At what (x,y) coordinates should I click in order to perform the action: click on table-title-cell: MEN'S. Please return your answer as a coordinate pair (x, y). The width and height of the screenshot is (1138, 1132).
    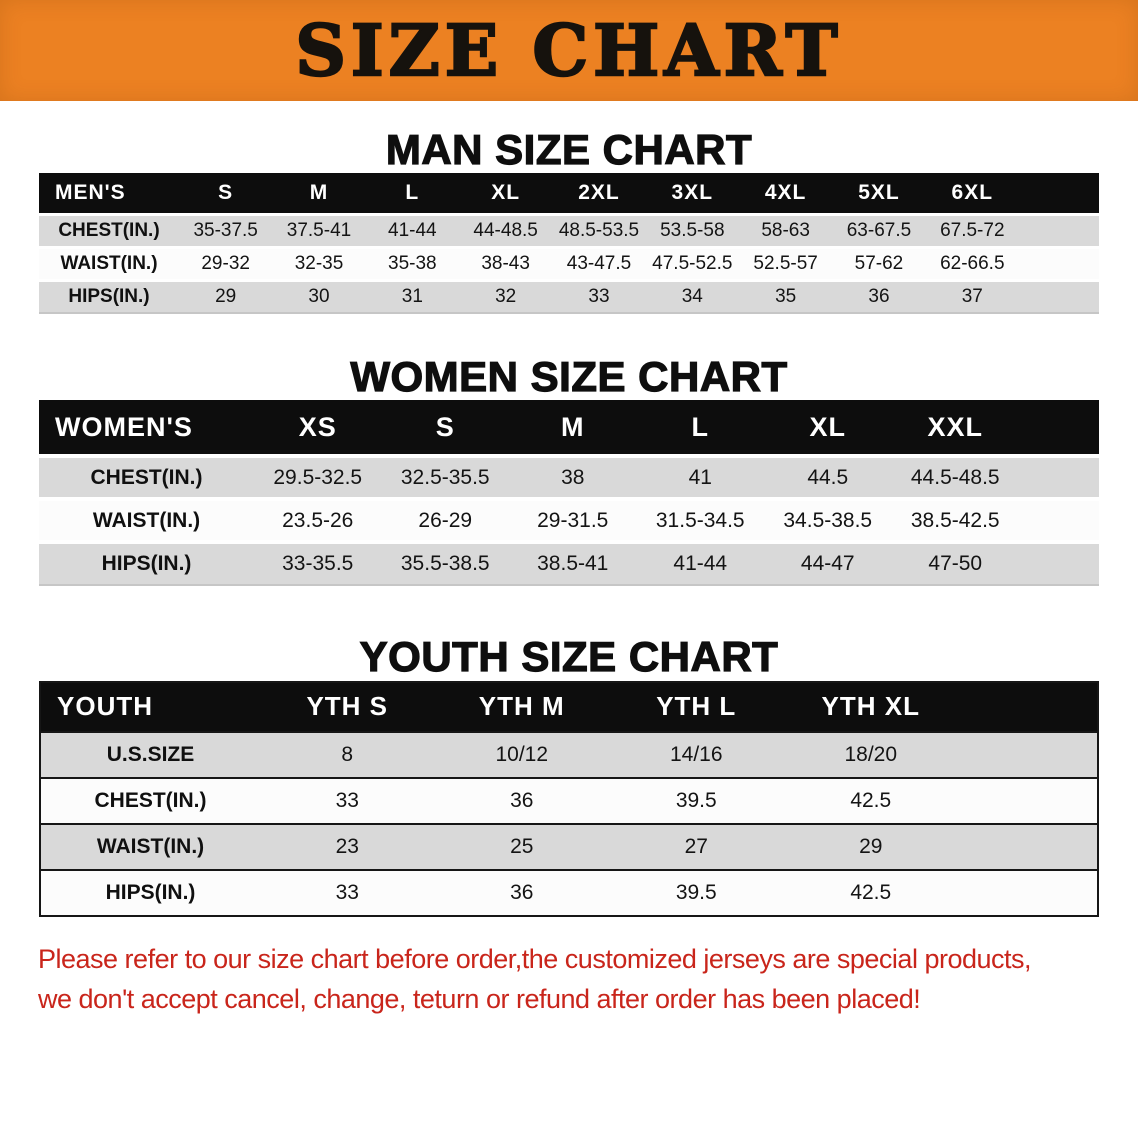
    Looking at the image, I should click on (109, 194).